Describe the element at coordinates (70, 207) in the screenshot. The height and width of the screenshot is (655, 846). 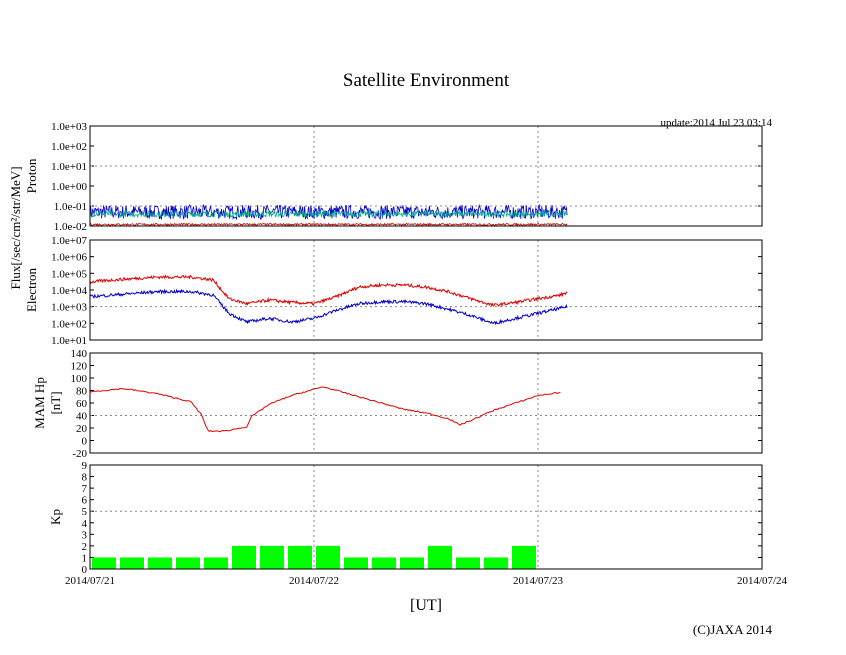
I see `y-tick-label: 1.0e-01` at that location.